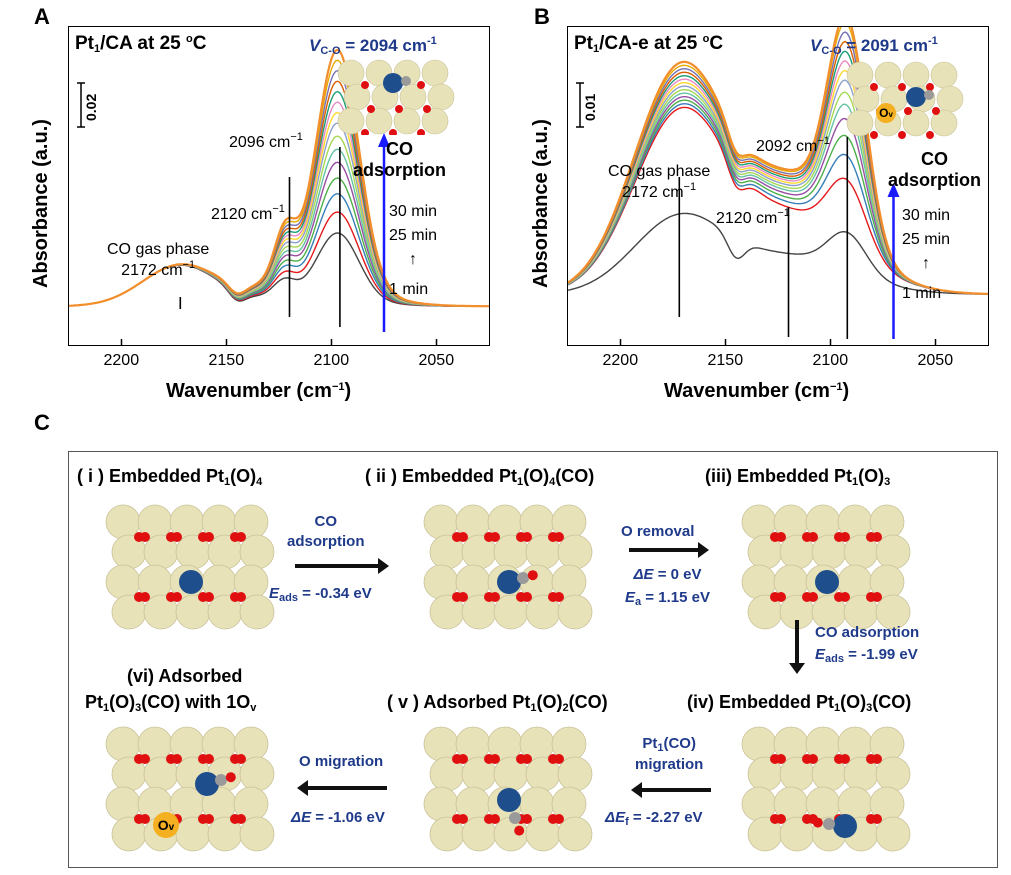  Describe the element at coordinates (396, 97) in the screenshot. I see `slab-inset-a` at that location.